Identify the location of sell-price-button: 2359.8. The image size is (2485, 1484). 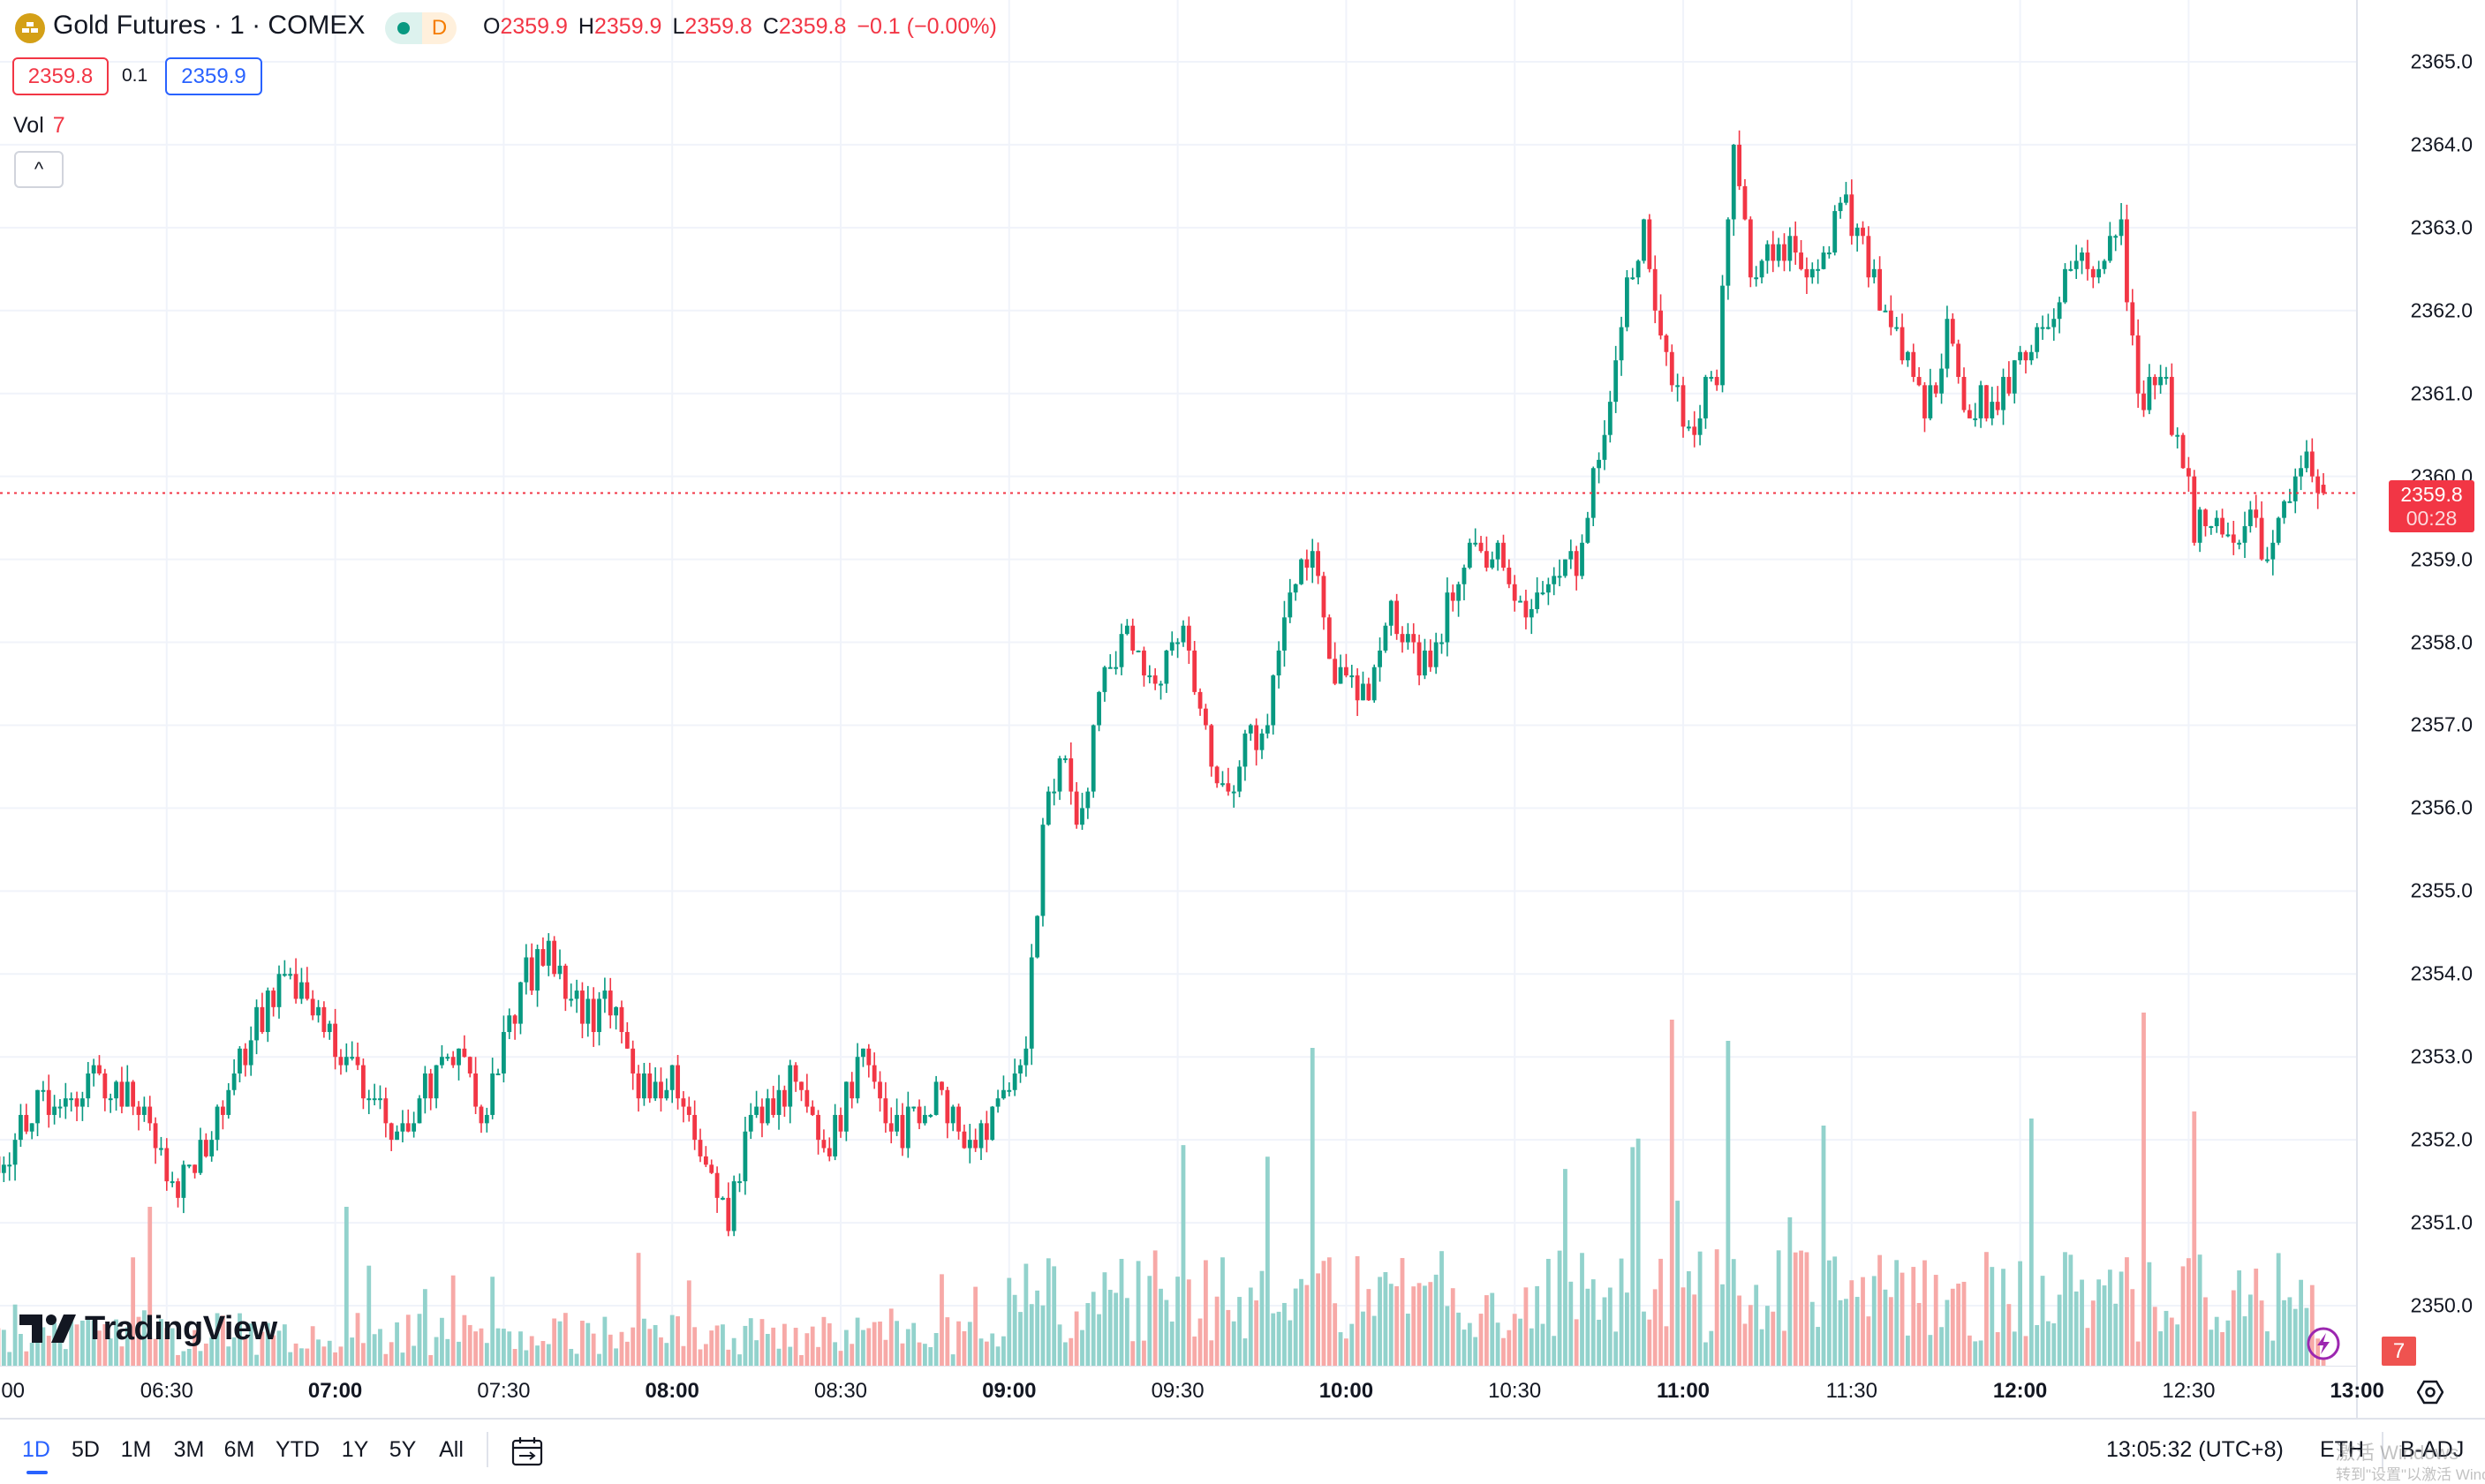
(61, 76).